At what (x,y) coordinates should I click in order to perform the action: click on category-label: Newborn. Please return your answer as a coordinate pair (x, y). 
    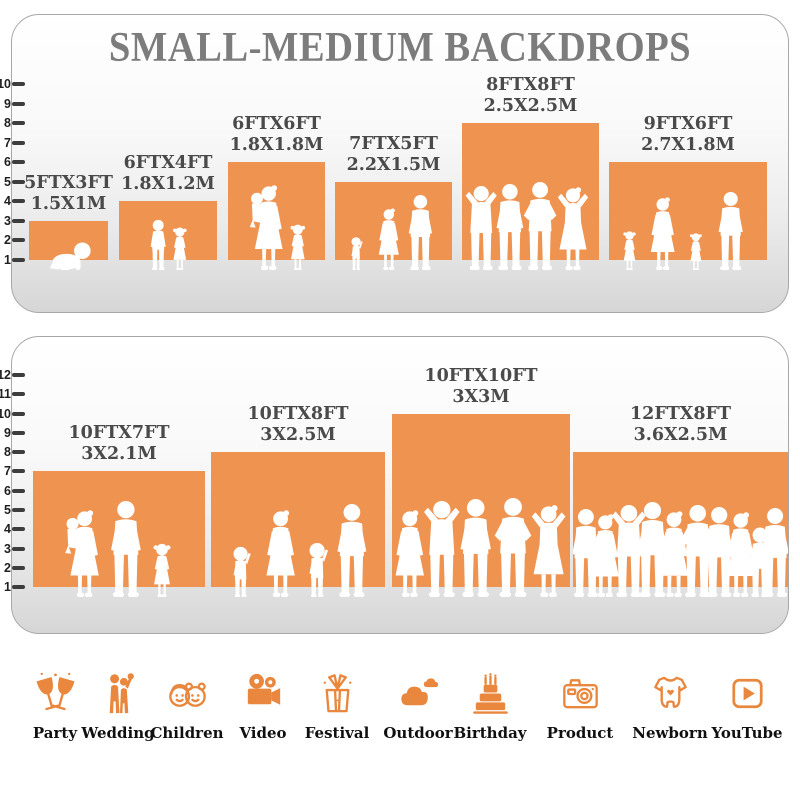
    Looking at the image, I should click on (670, 733).